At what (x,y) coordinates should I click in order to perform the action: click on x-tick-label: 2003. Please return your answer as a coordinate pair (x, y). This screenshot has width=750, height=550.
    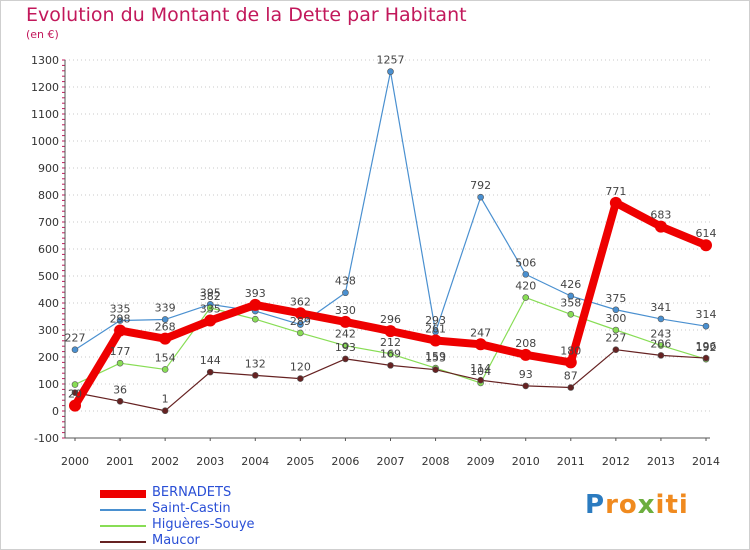
    Looking at the image, I should click on (210, 461).